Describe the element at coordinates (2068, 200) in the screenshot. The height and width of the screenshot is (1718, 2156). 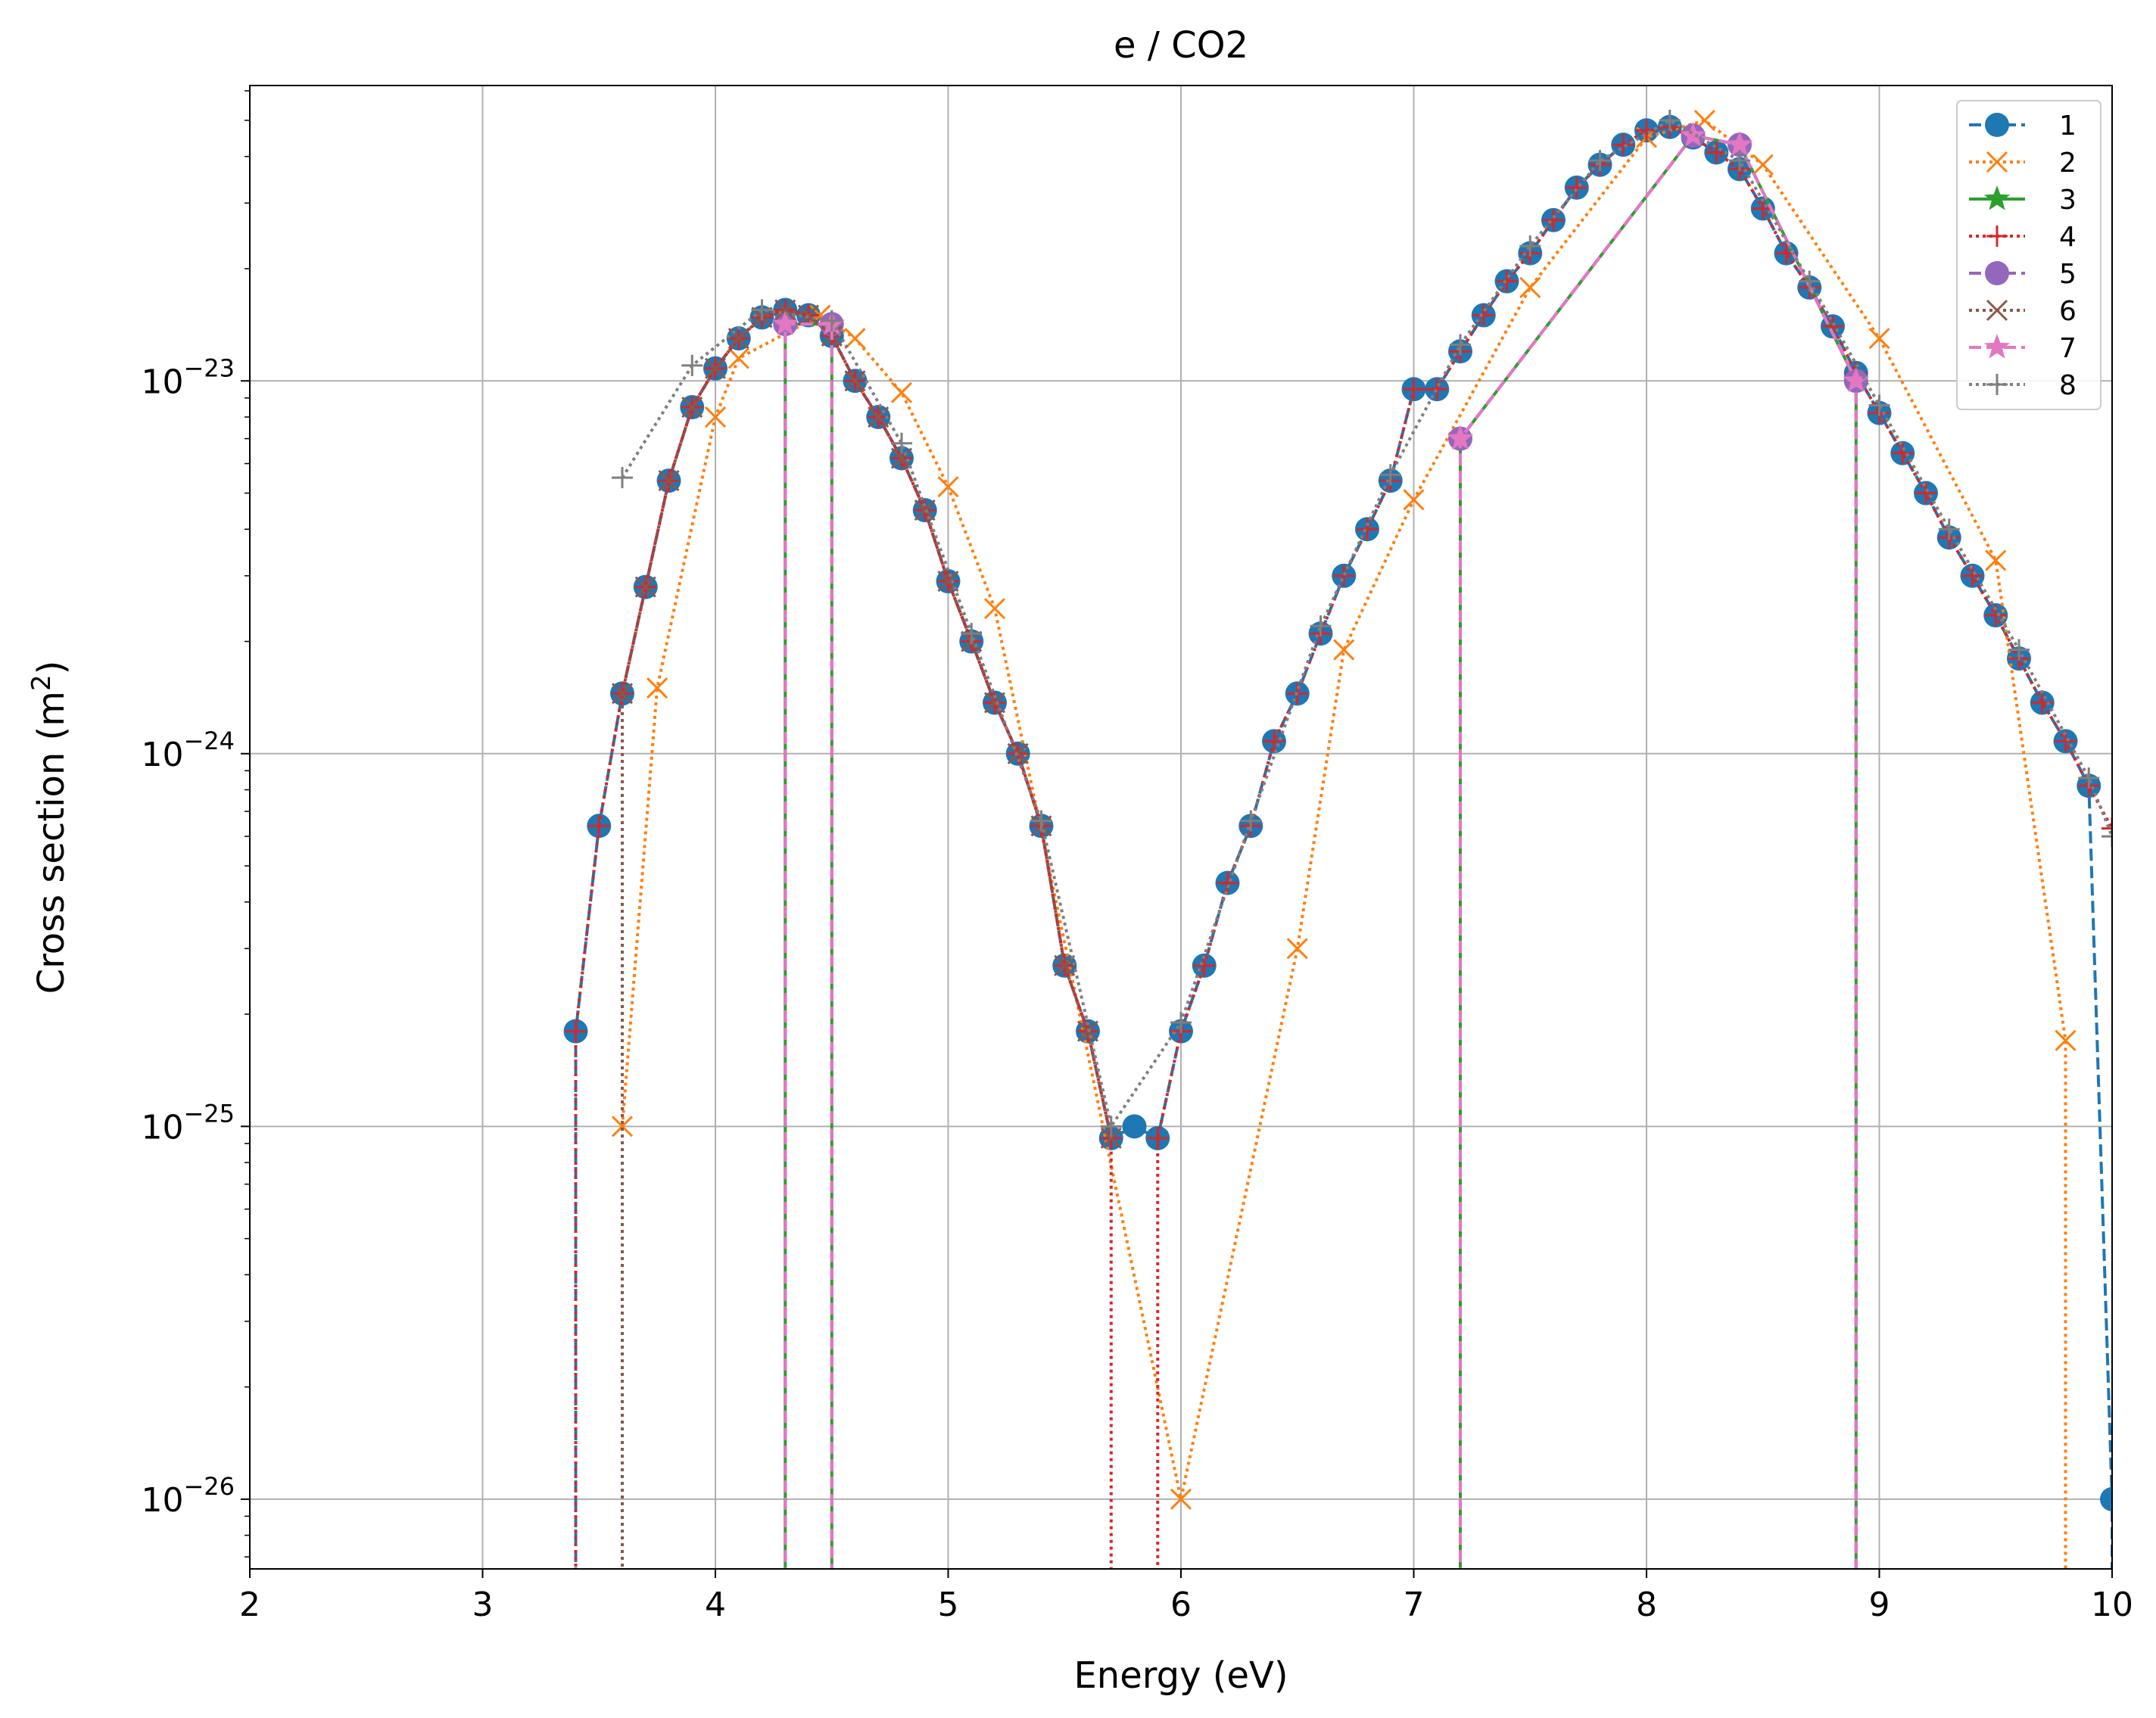
I see `legend-label: 3` at that location.